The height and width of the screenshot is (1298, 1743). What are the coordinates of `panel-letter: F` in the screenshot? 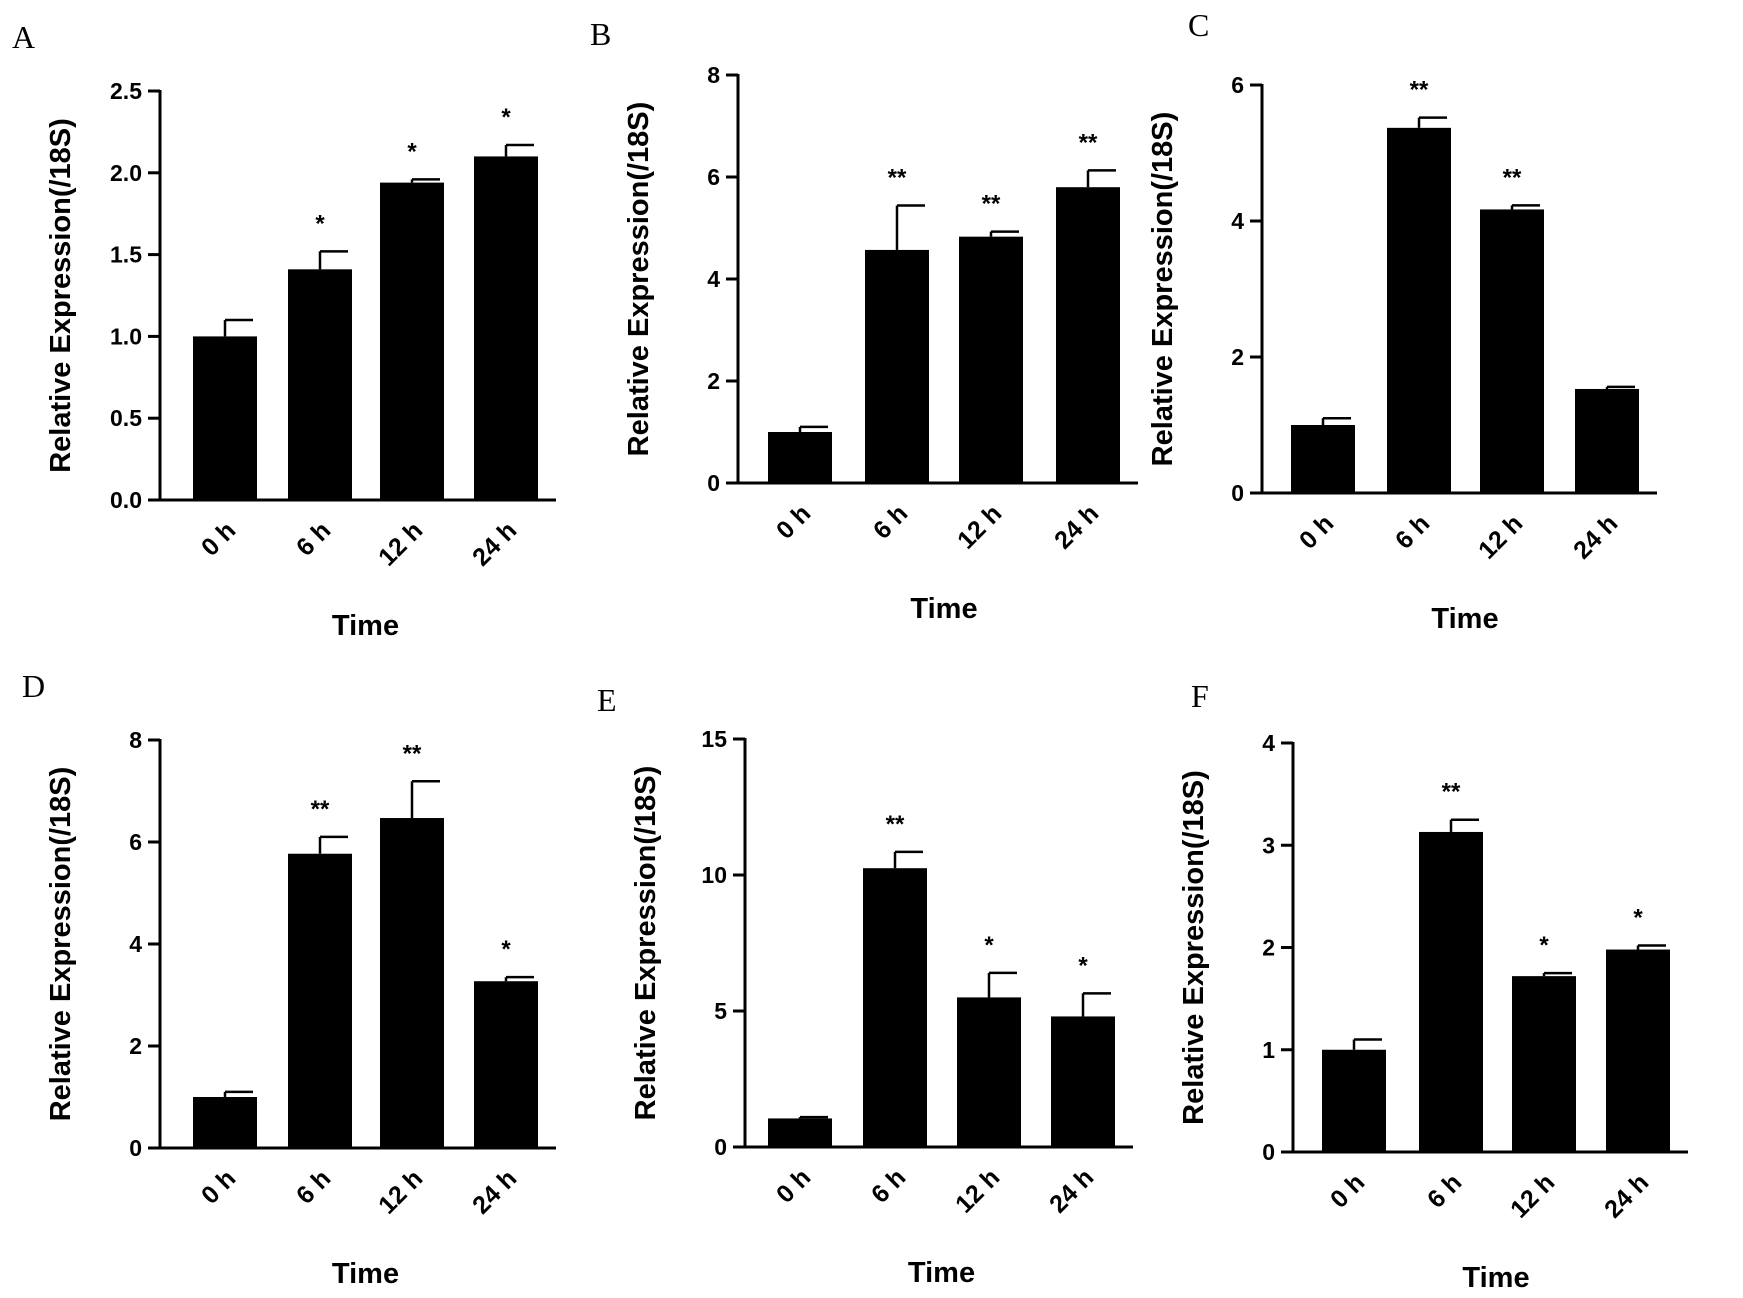 It's located at (1200, 696).